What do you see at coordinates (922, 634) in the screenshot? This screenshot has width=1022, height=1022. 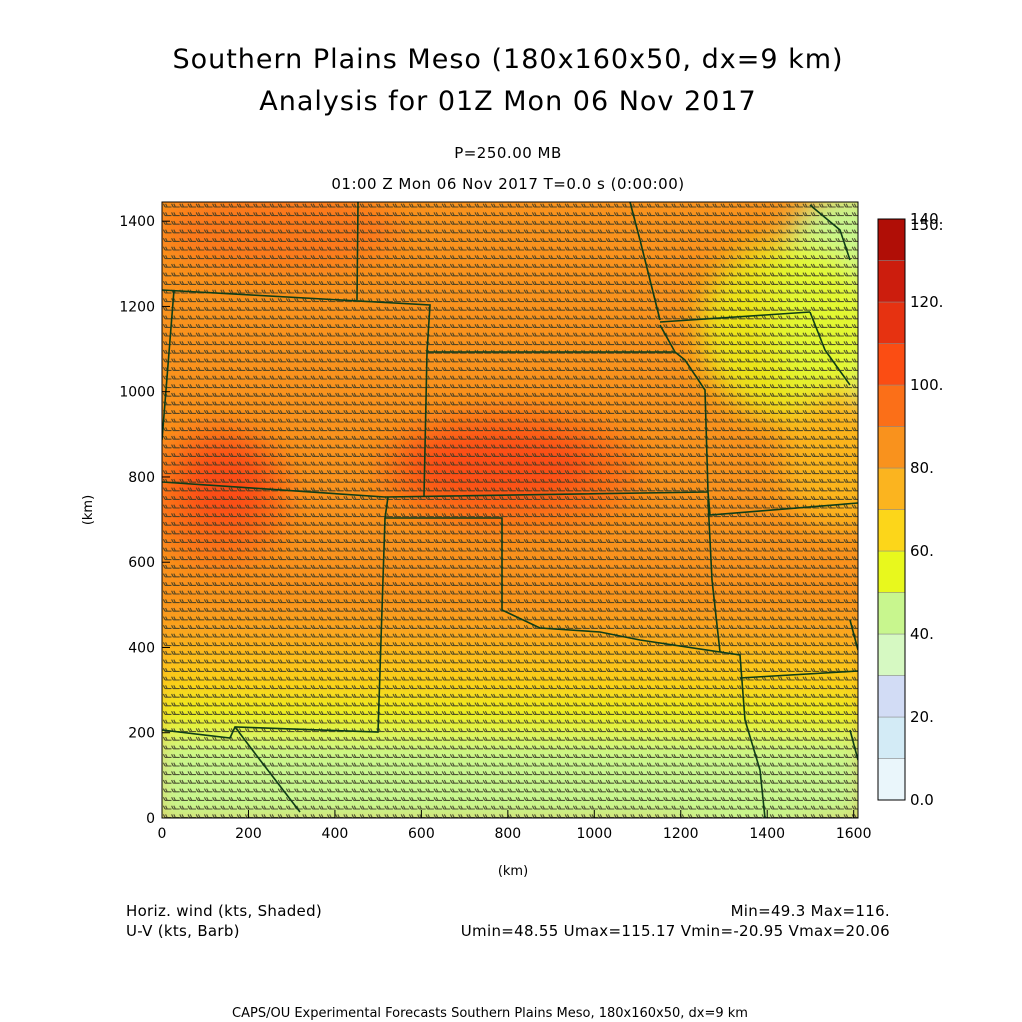 I see `colorbar-label: 40.` at bounding box center [922, 634].